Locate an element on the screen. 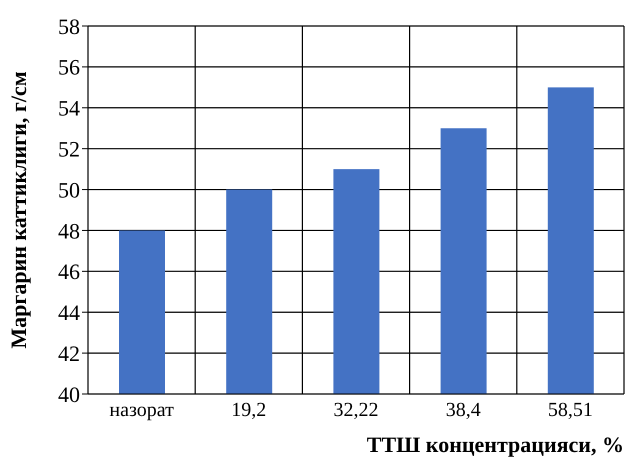  y-tick-label: 58 is located at coordinates (69, 26).